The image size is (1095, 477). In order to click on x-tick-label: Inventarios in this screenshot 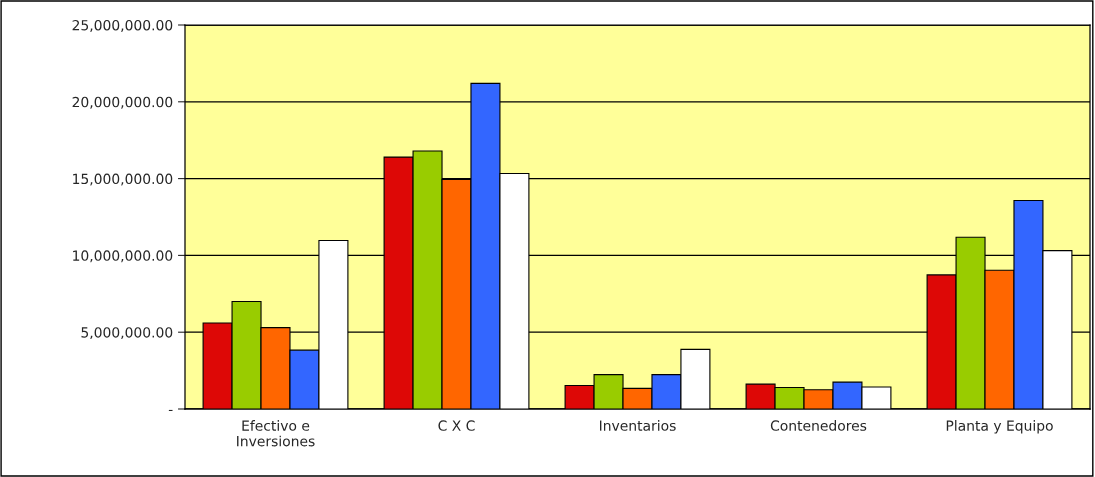, I will do `click(638, 425)`.